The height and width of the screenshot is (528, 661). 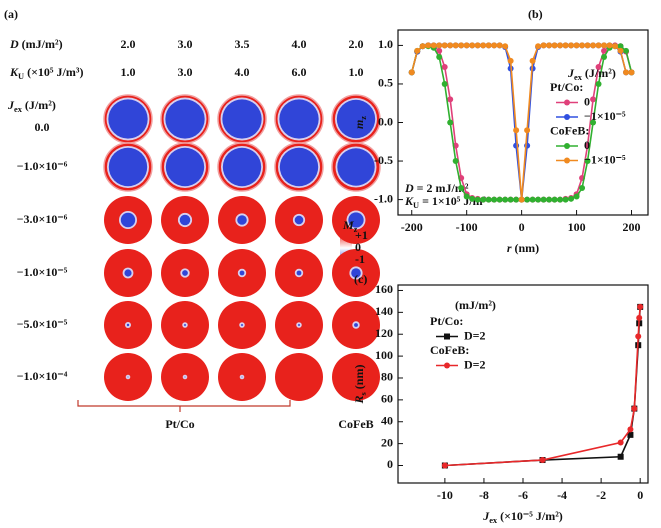 What do you see at coordinates (356, 229) in the screenshot?
I see `colorbar-label-sub: z` at bounding box center [356, 229].